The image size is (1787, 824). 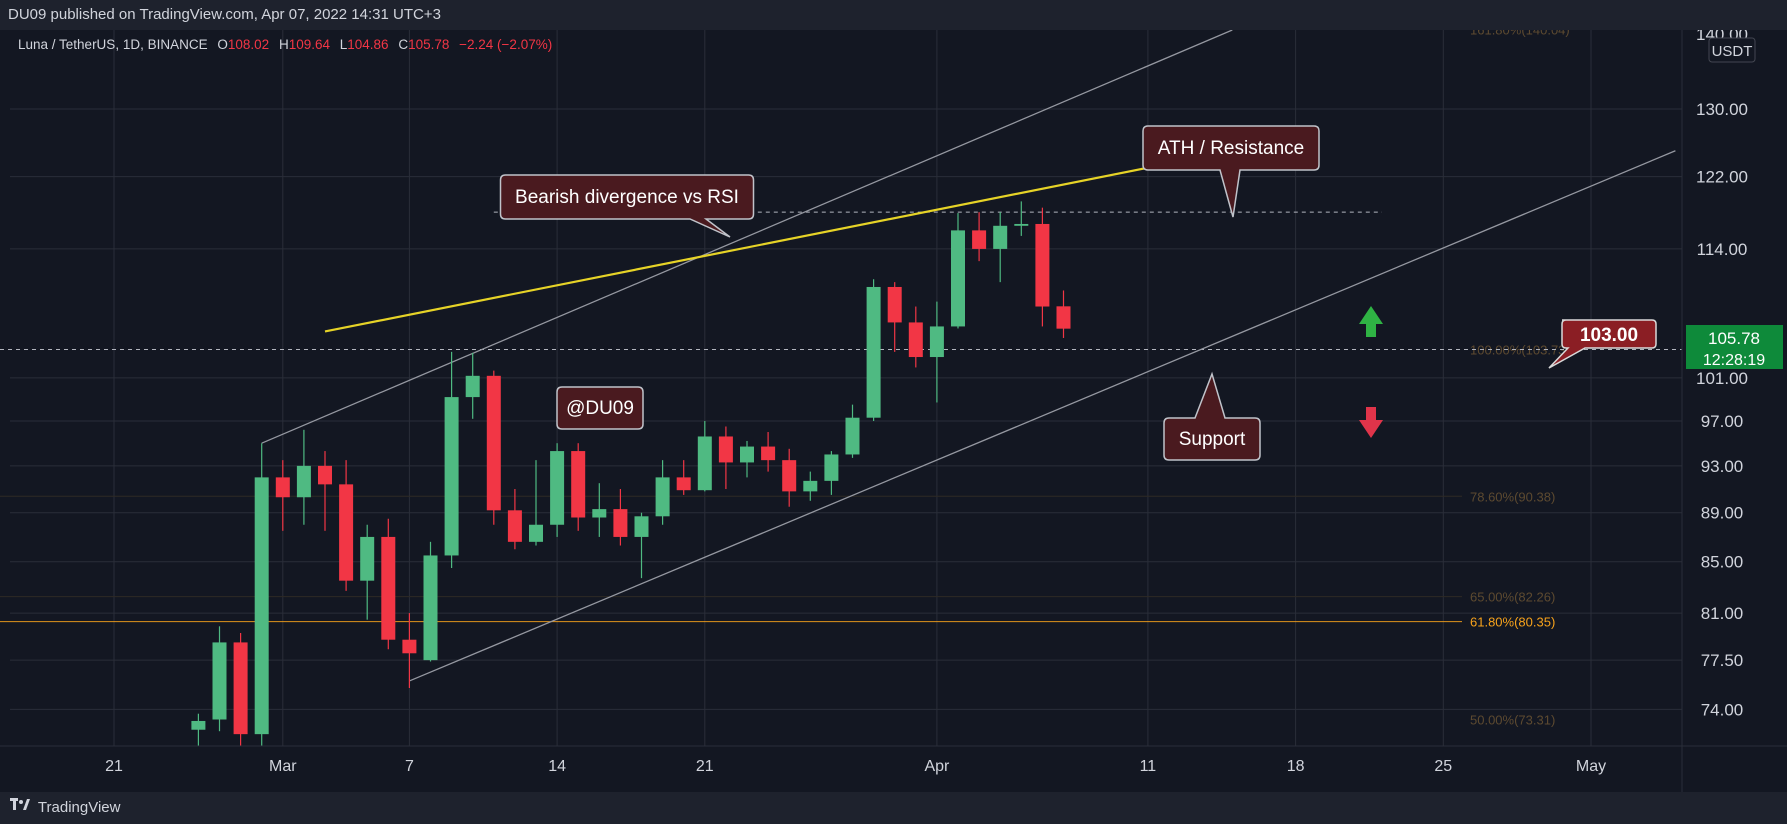 I want to click on close-label: C, so click(x=403, y=44).